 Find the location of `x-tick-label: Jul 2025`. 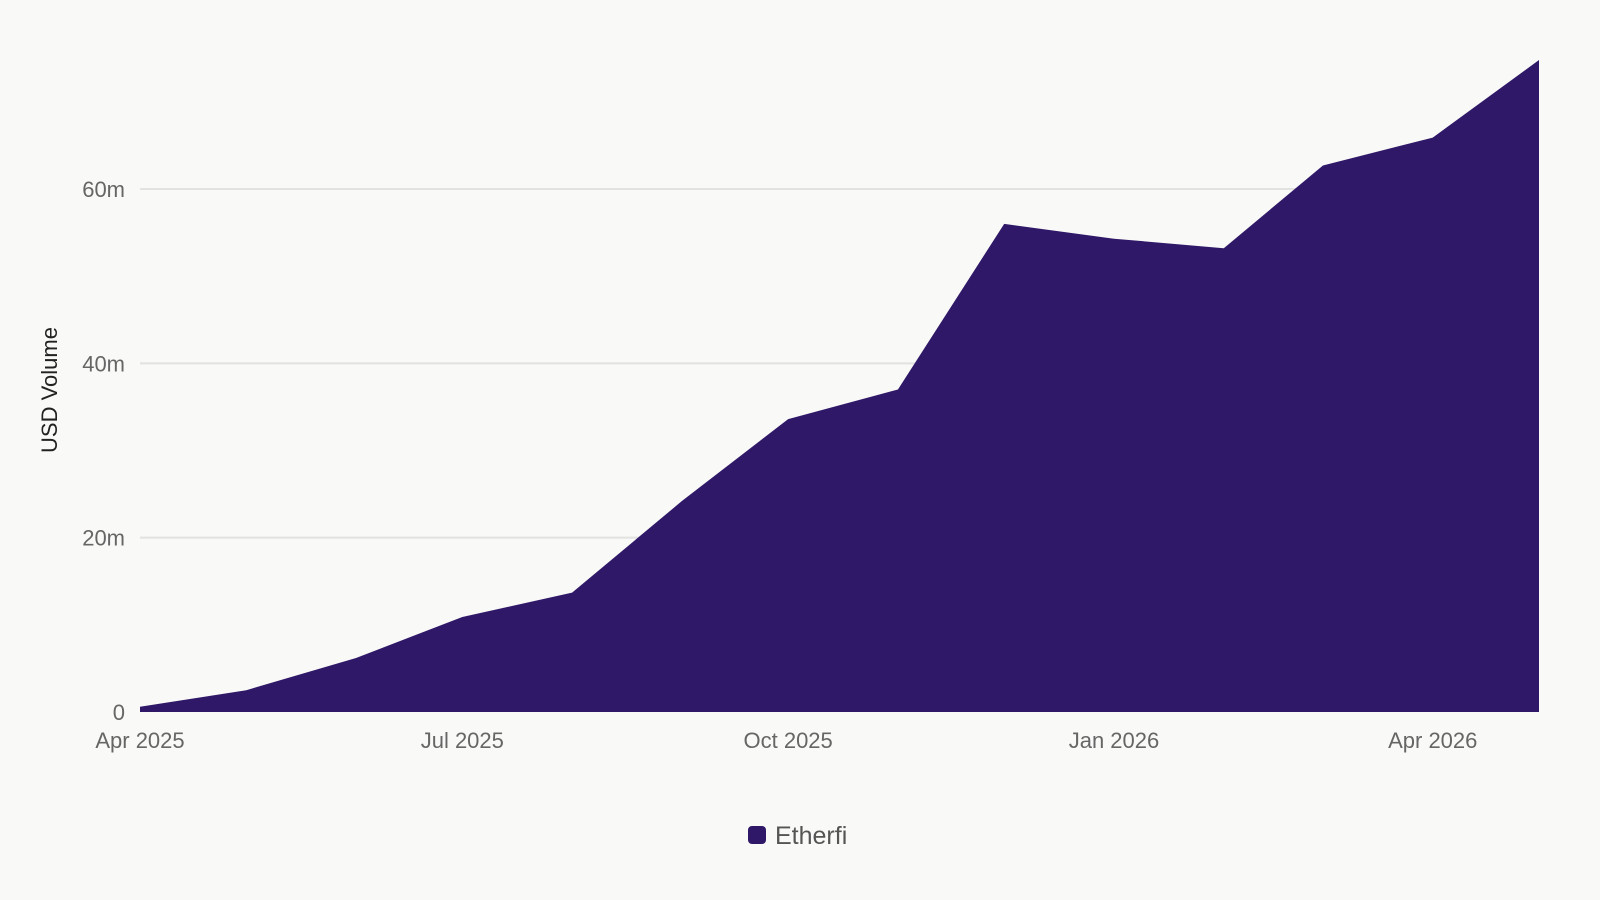

x-tick-label: Jul 2025 is located at coordinates (462, 740).